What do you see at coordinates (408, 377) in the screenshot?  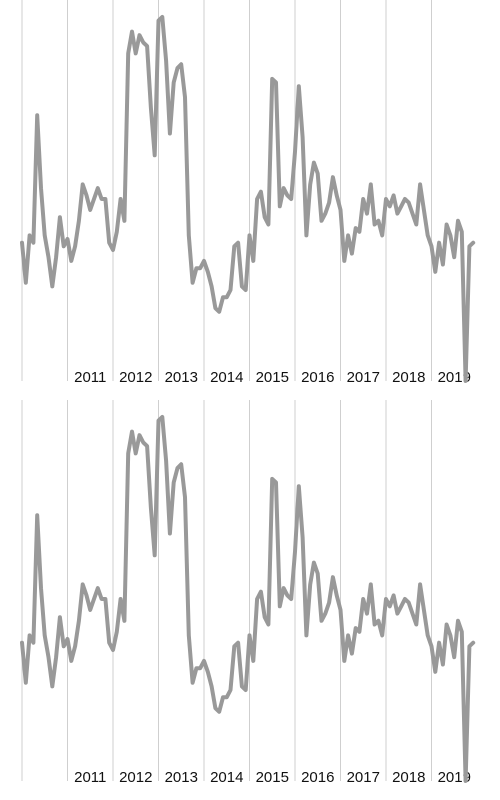 I see `top-x-tick-label-2018: 2018` at bounding box center [408, 377].